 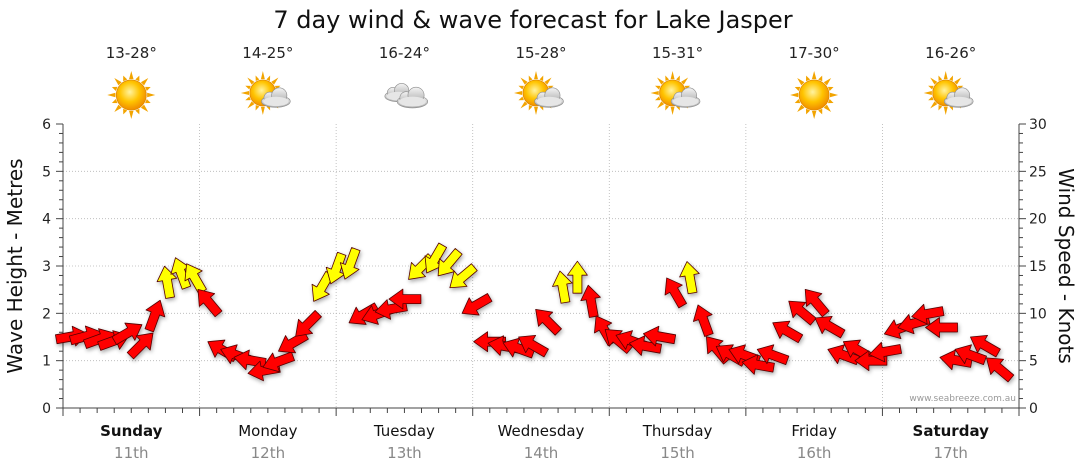 What do you see at coordinates (46, 172) in the screenshot?
I see `left-tick-label: 5` at bounding box center [46, 172].